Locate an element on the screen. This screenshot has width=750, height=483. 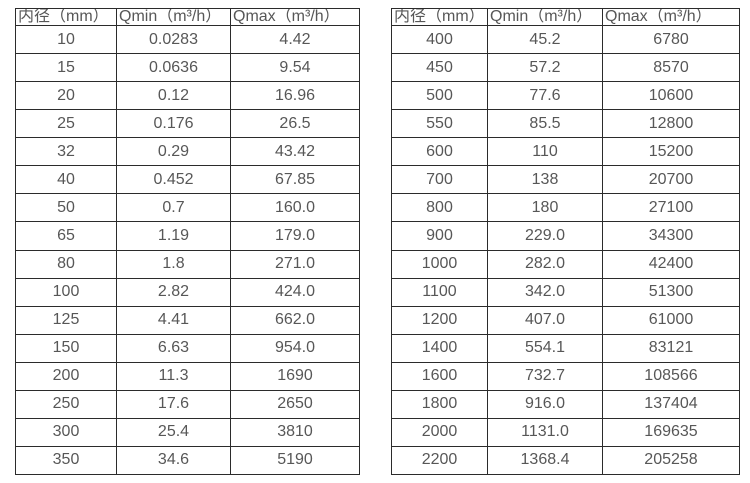
table-row: 600 110 15200 is located at coordinates (565, 152).